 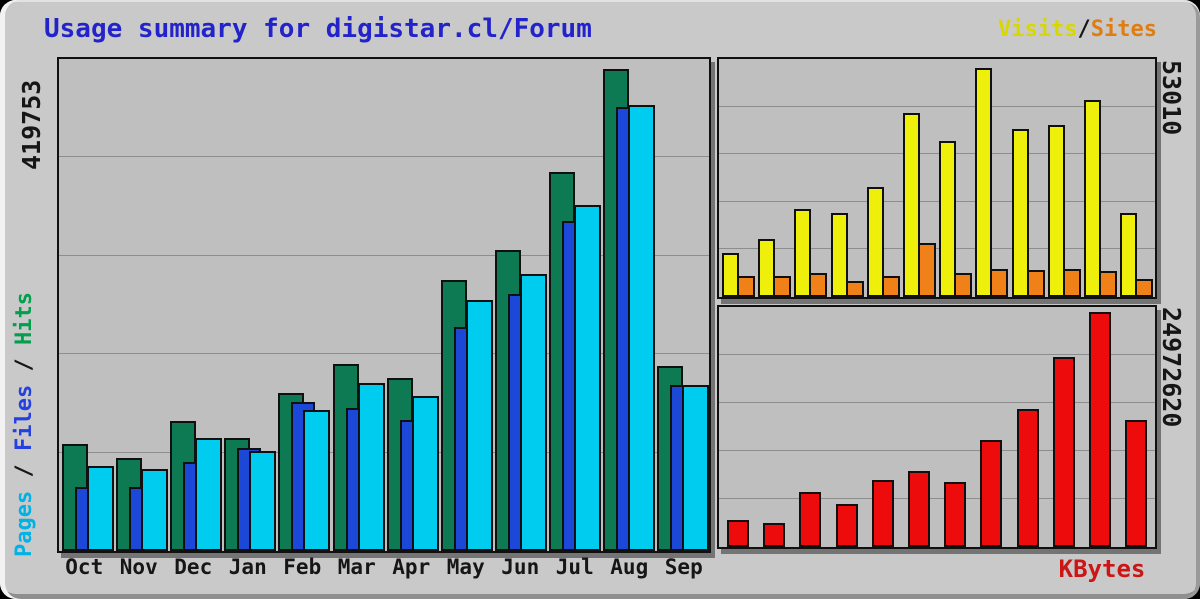 What do you see at coordinates (479, 425) in the screenshot?
I see `bar-pages-may` at bounding box center [479, 425].